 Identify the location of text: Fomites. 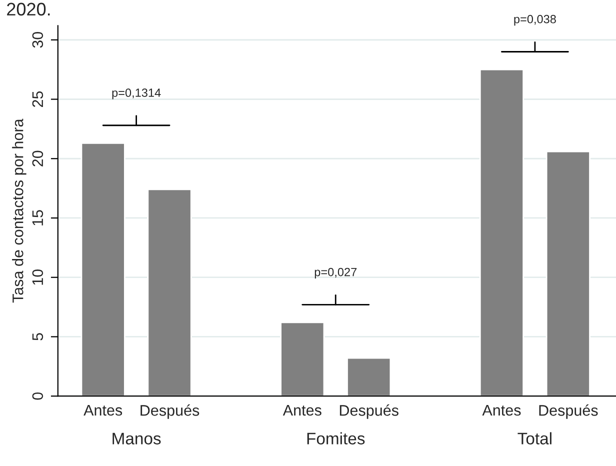
(336, 438).